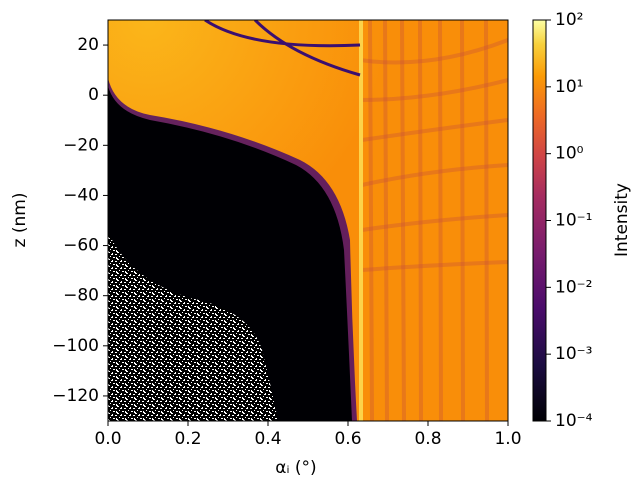  I want to click on colorbar-tick-label: 10⁻⁴, so click(574, 421).